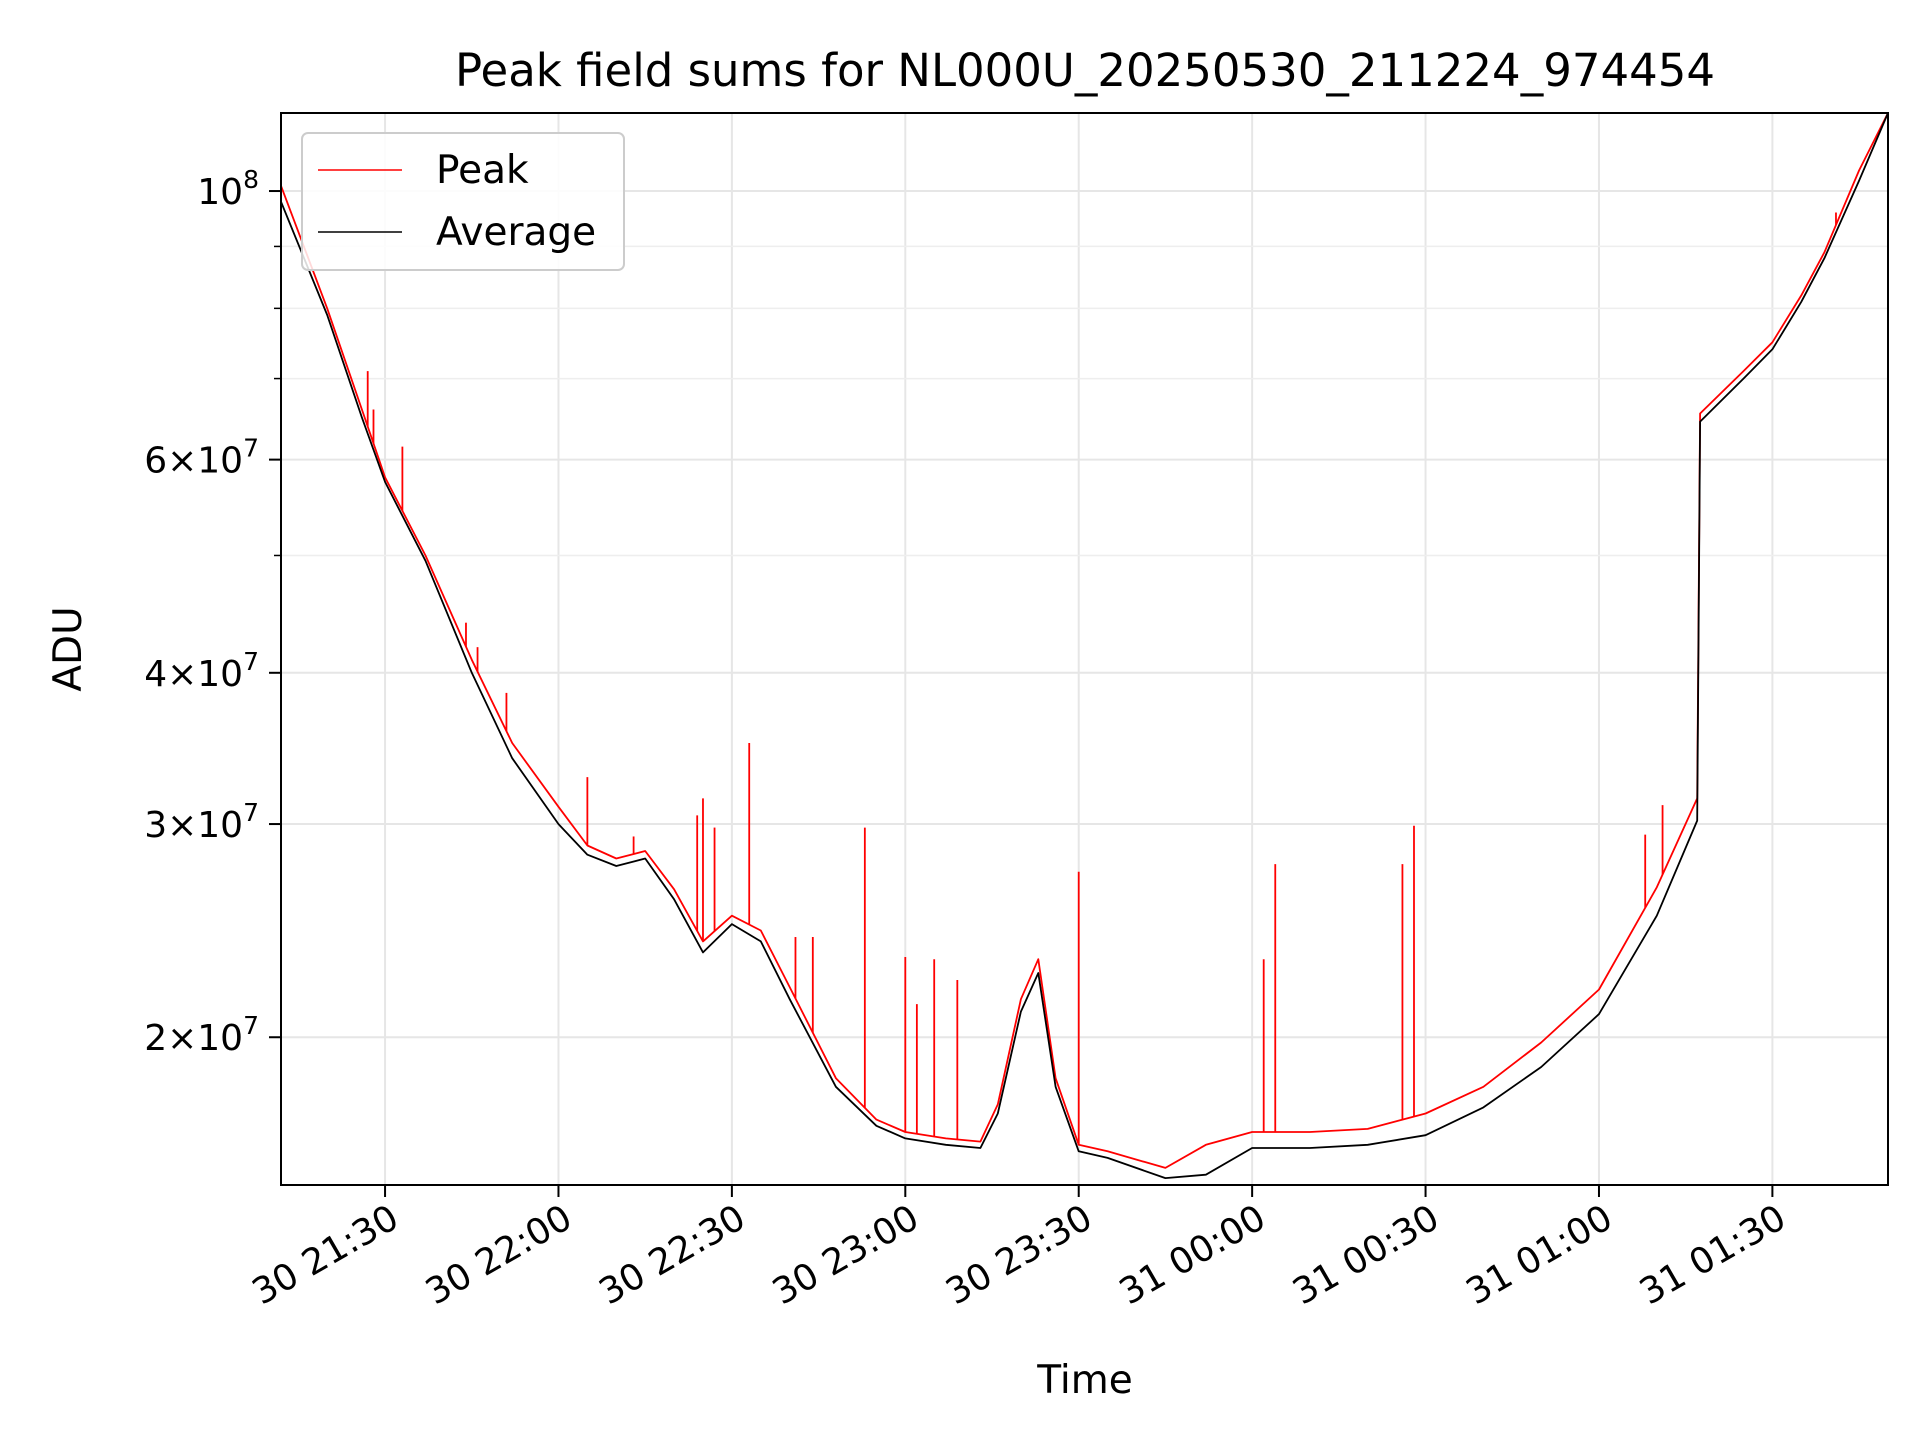  Describe the element at coordinates (516, 232) in the screenshot. I see `legend-label-average: Average` at that location.